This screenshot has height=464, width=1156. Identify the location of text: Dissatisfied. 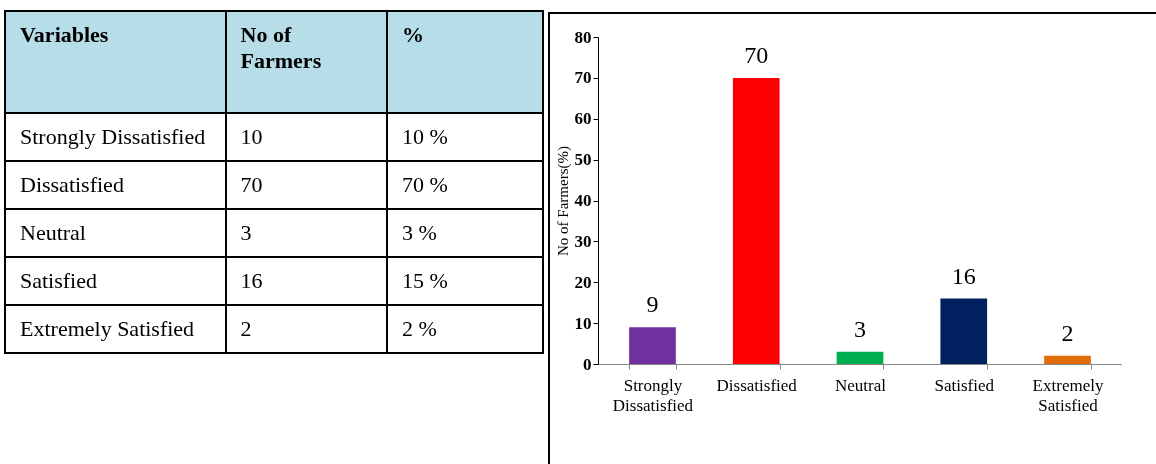
(115, 185).